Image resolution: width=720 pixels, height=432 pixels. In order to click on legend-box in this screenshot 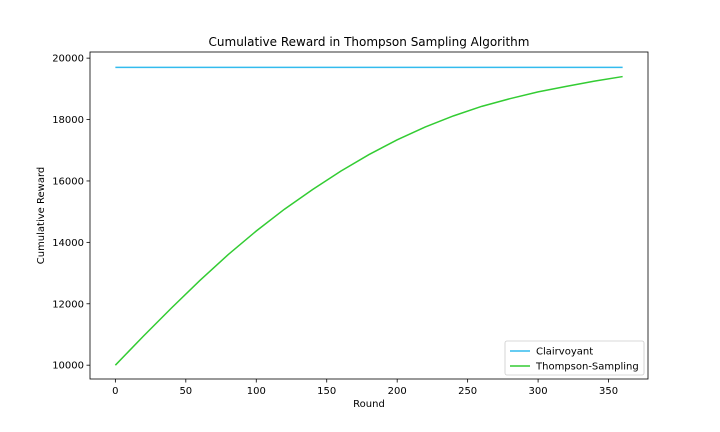, I will do `click(574, 358)`.